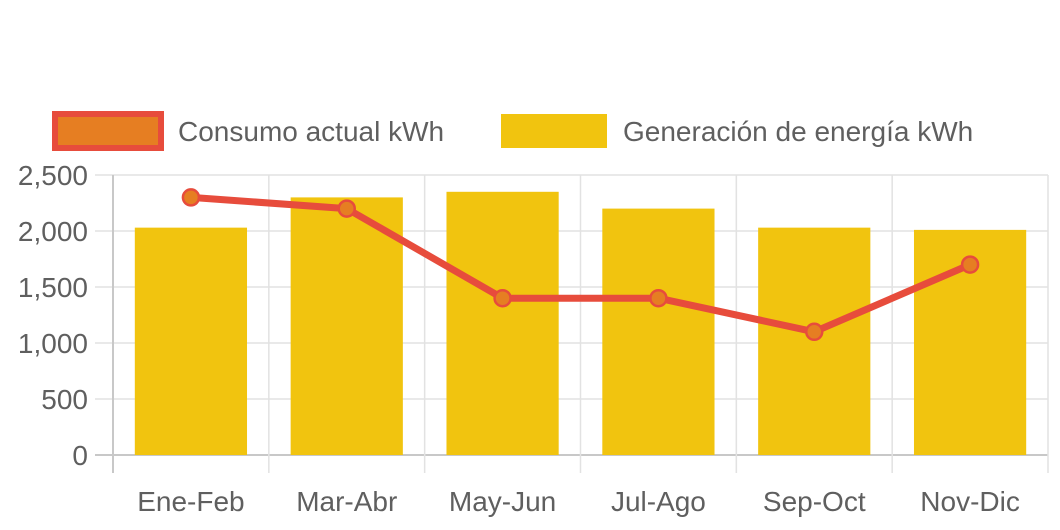  I want to click on legend-item-generacion: Generación de energía kWh, so click(737, 131).